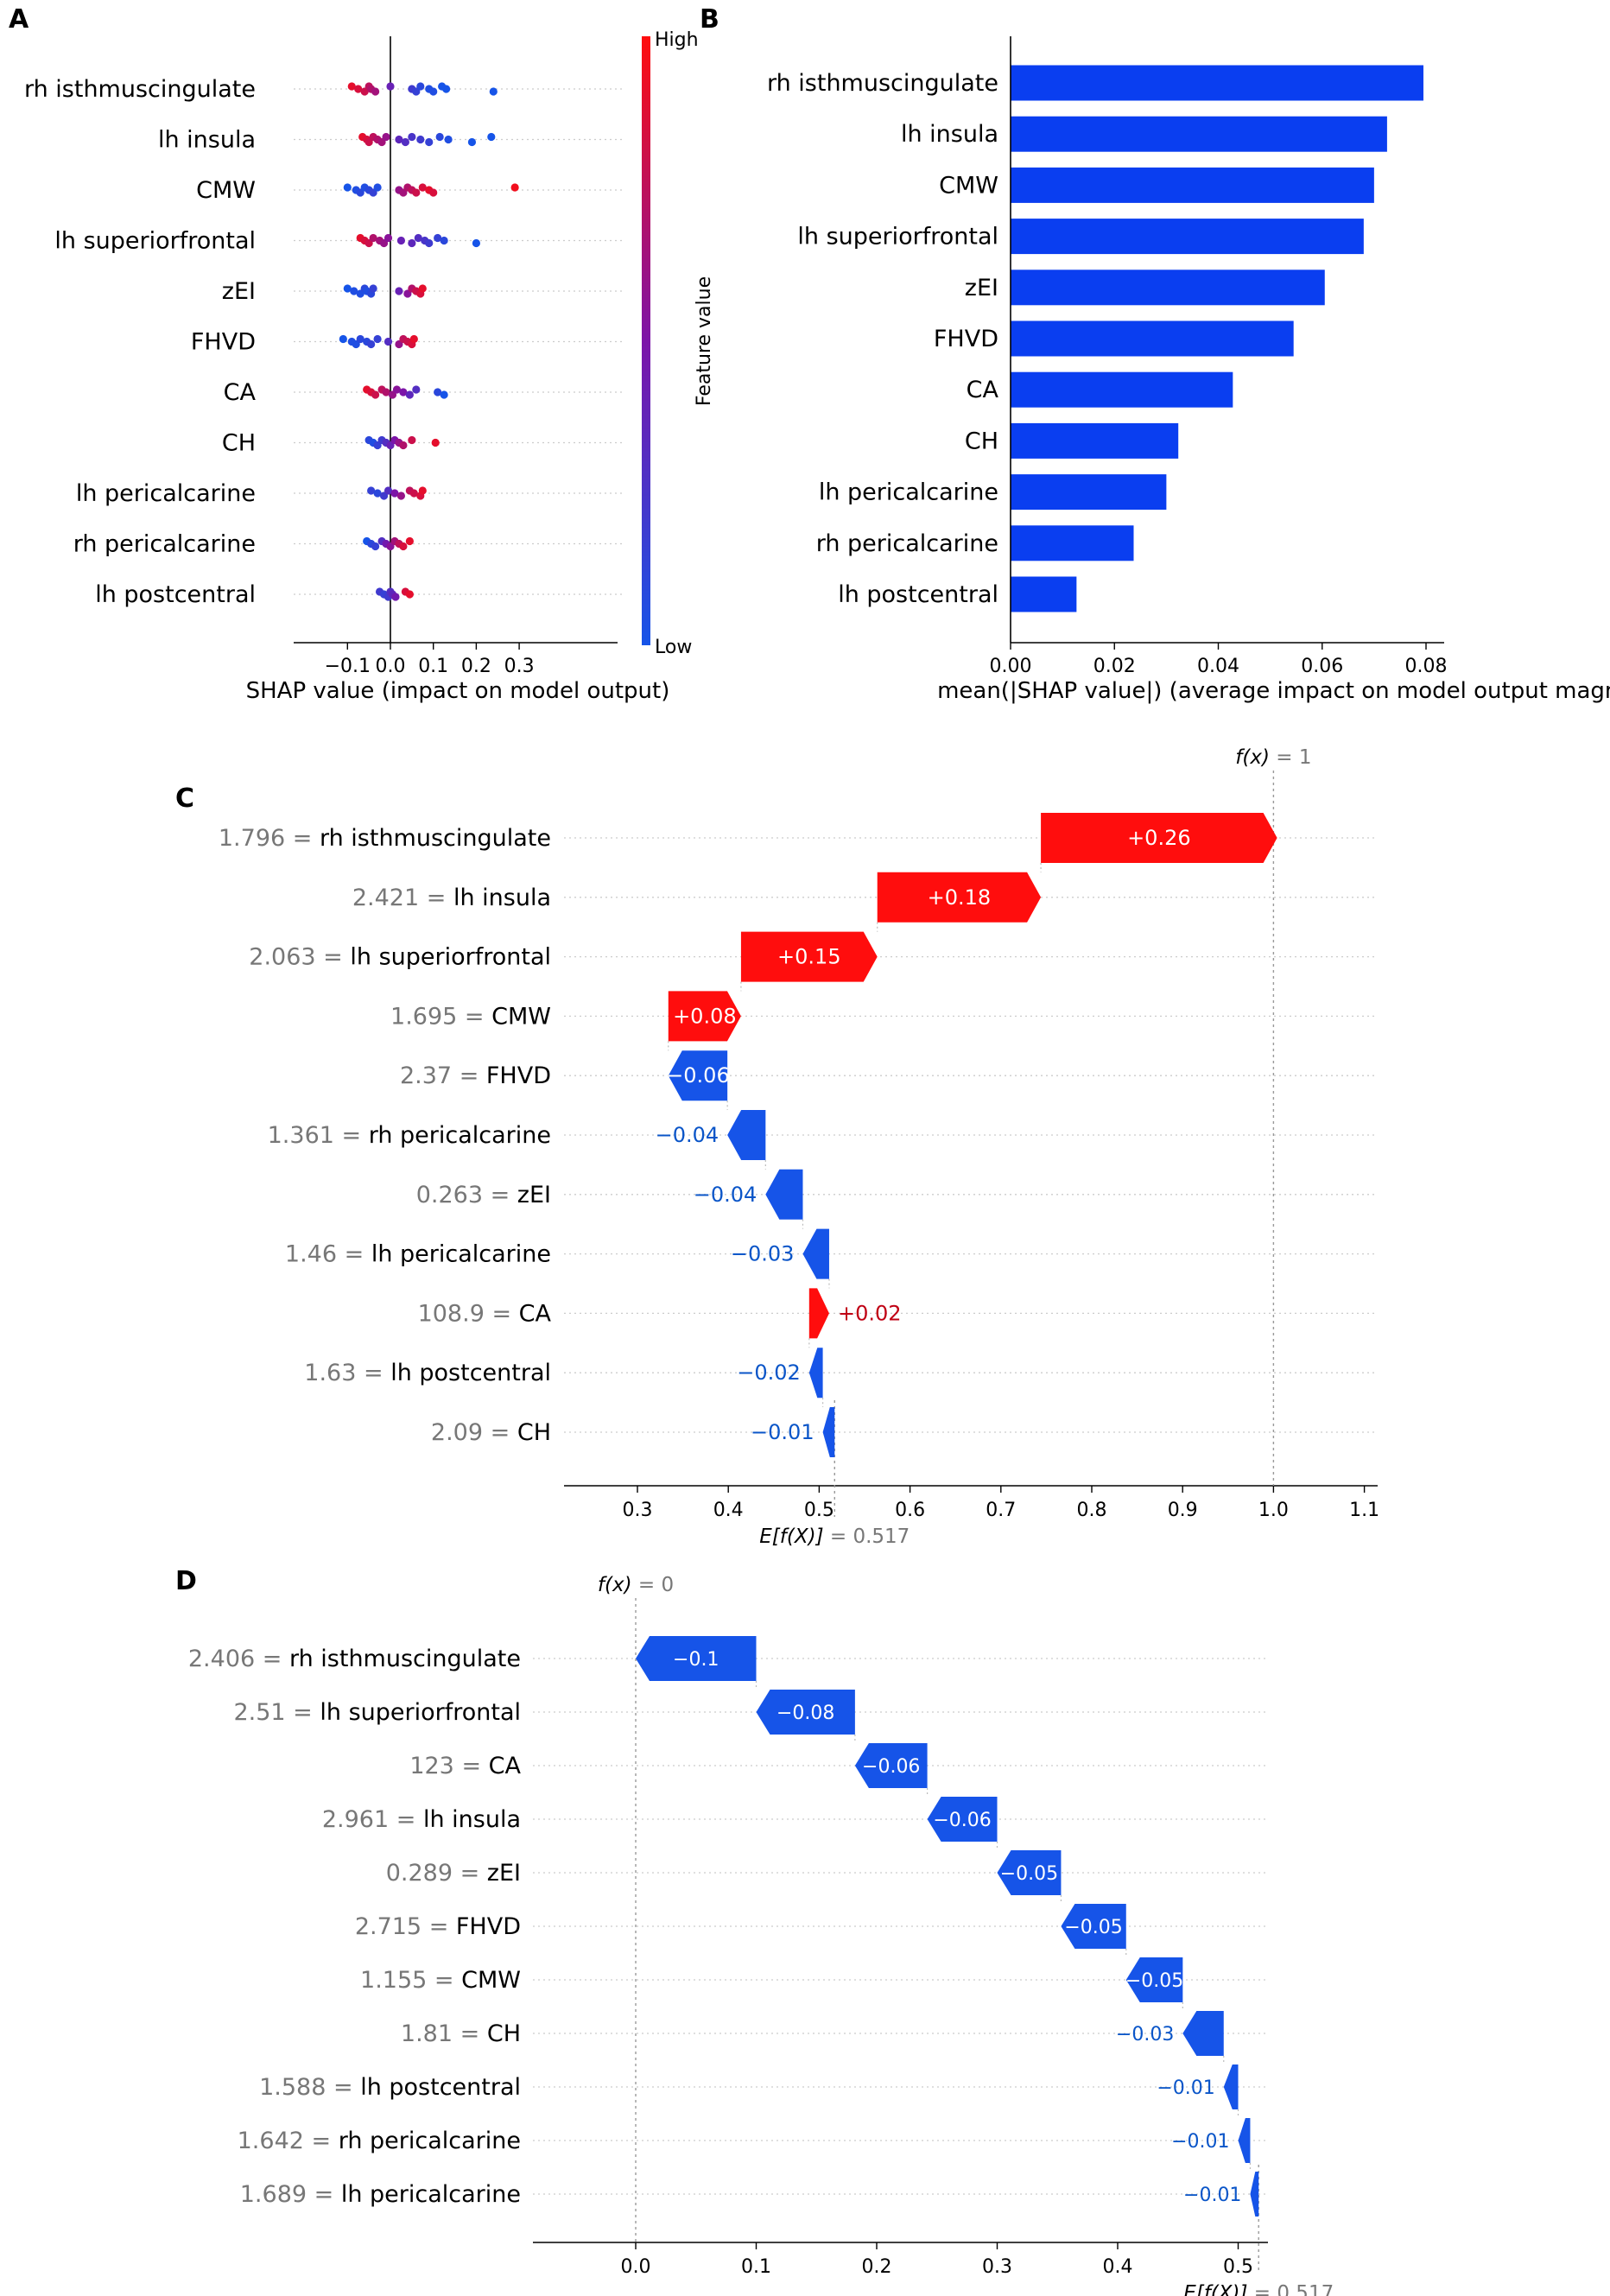 Image resolution: width=1610 pixels, height=2296 pixels. Describe the element at coordinates (223, 342) in the screenshot. I see `a-feature-label: FHVD` at that location.